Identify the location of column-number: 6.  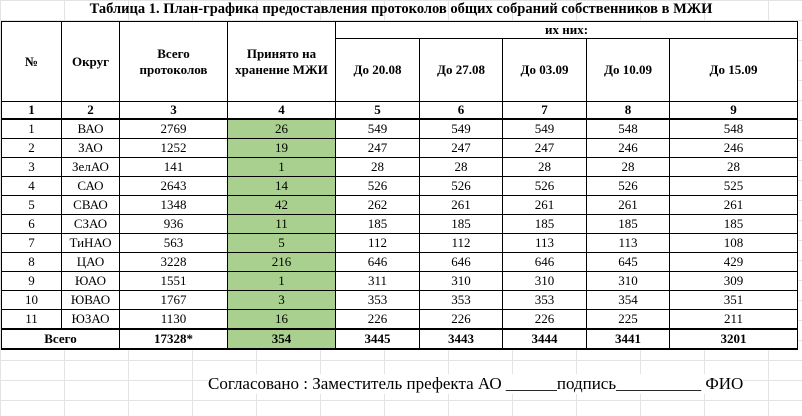
(461, 110).